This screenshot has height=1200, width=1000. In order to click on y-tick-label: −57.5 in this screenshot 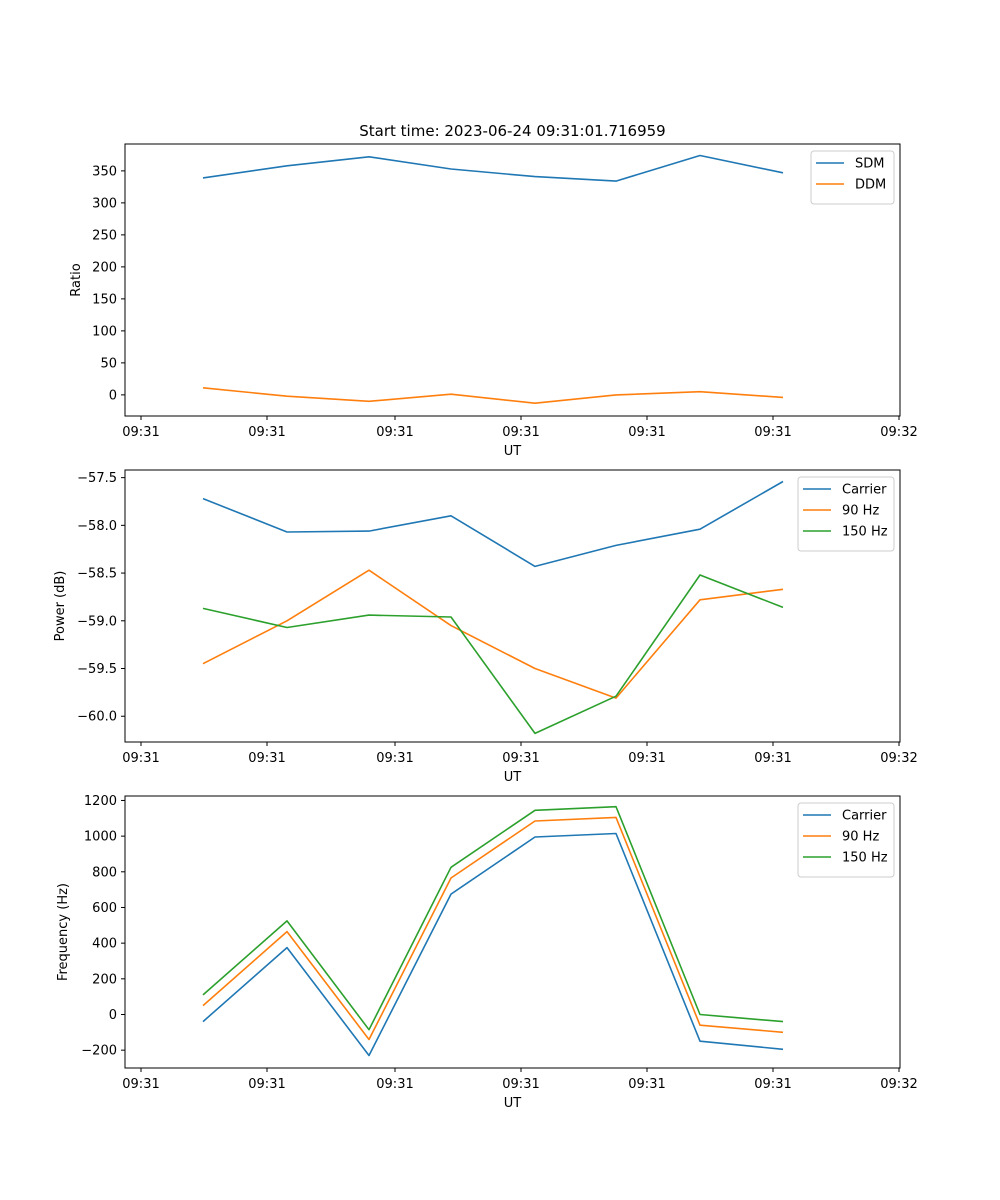, I will do `click(97, 478)`.